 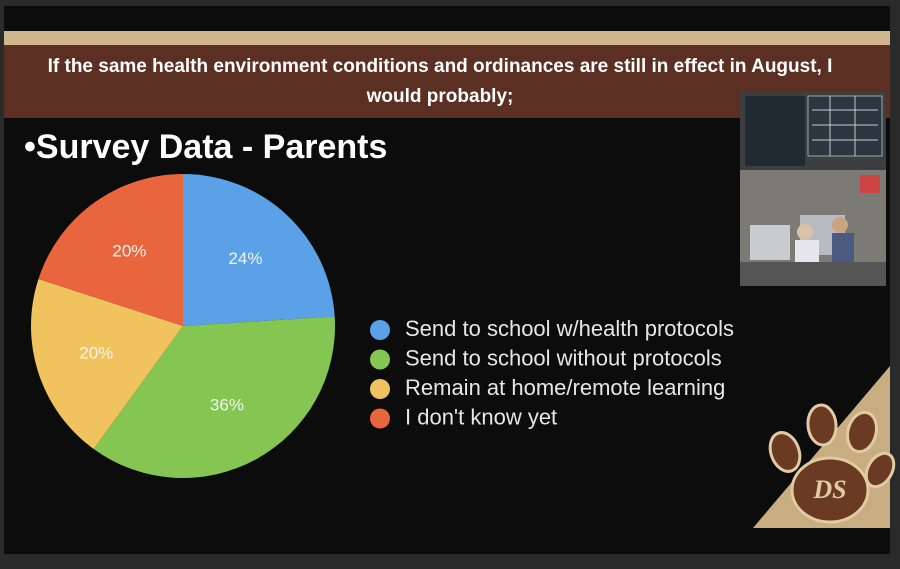 What do you see at coordinates (829, 489) in the screenshot?
I see `logo-text: DS` at bounding box center [829, 489].